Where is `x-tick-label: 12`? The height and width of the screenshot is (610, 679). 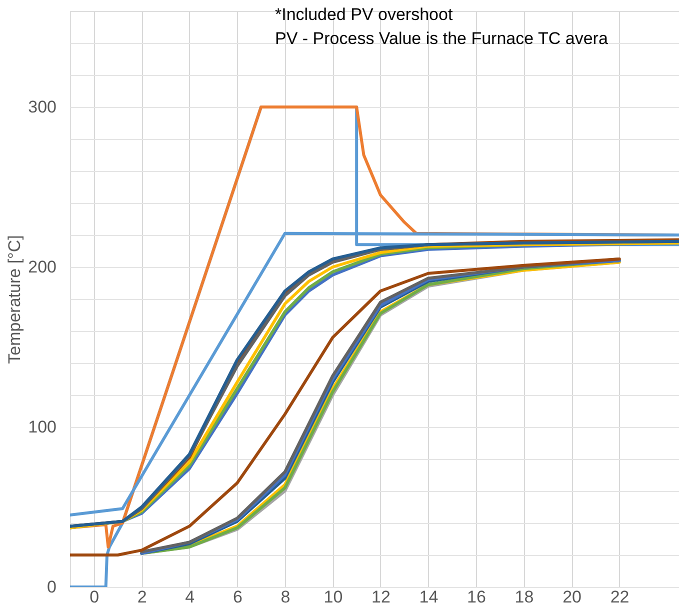
x-tick-label: 12 is located at coordinates (381, 597).